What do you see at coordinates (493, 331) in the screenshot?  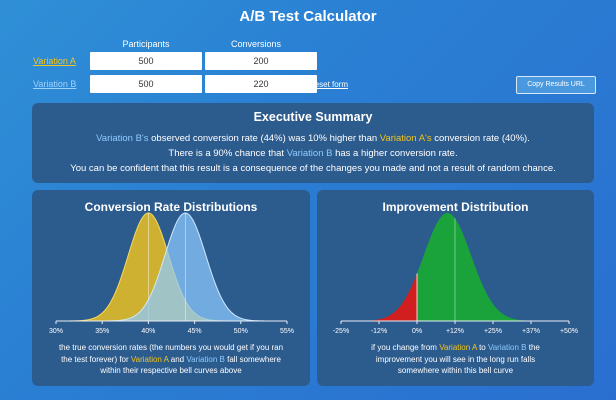 I see `x-tick-label: +25%` at bounding box center [493, 331].